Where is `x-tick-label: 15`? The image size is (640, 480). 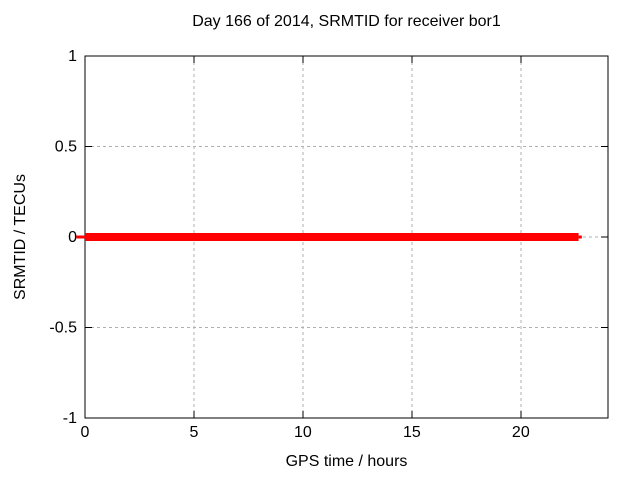
x-tick-label: 15 is located at coordinates (412, 432).